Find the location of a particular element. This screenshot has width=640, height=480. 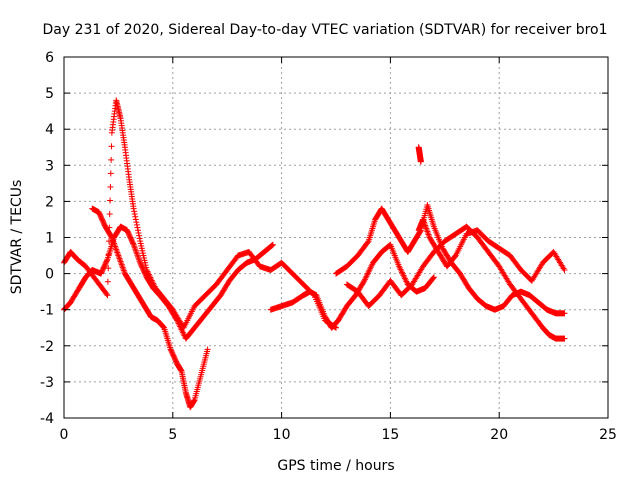

y-tick-label: -4 is located at coordinates (47, 419).